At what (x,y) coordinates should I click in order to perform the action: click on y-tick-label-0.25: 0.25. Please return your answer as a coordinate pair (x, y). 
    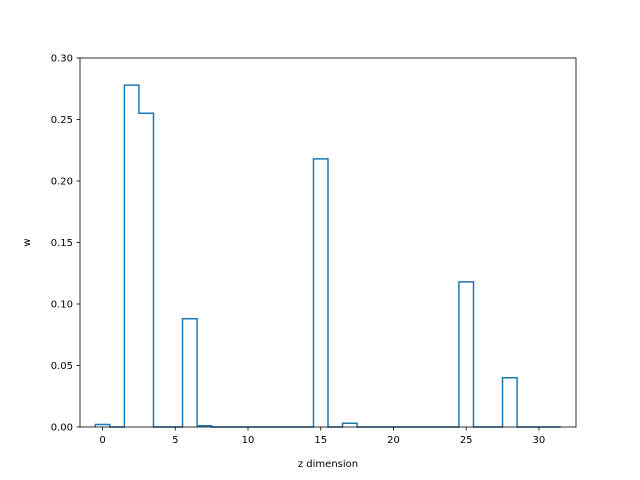
    Looking at the image, I should click on (62, 120).